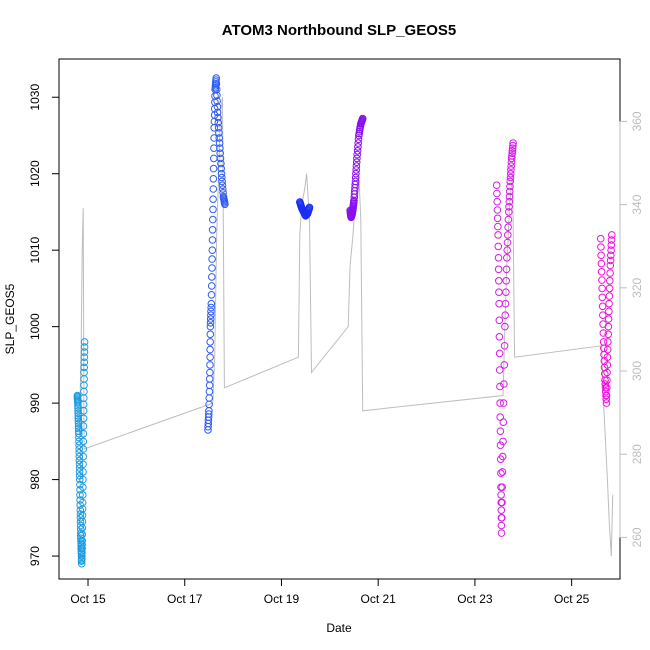  Describe the element at coordinates (35, 326) in the screenshot. I see `y-tick-label: 1000` at that location.